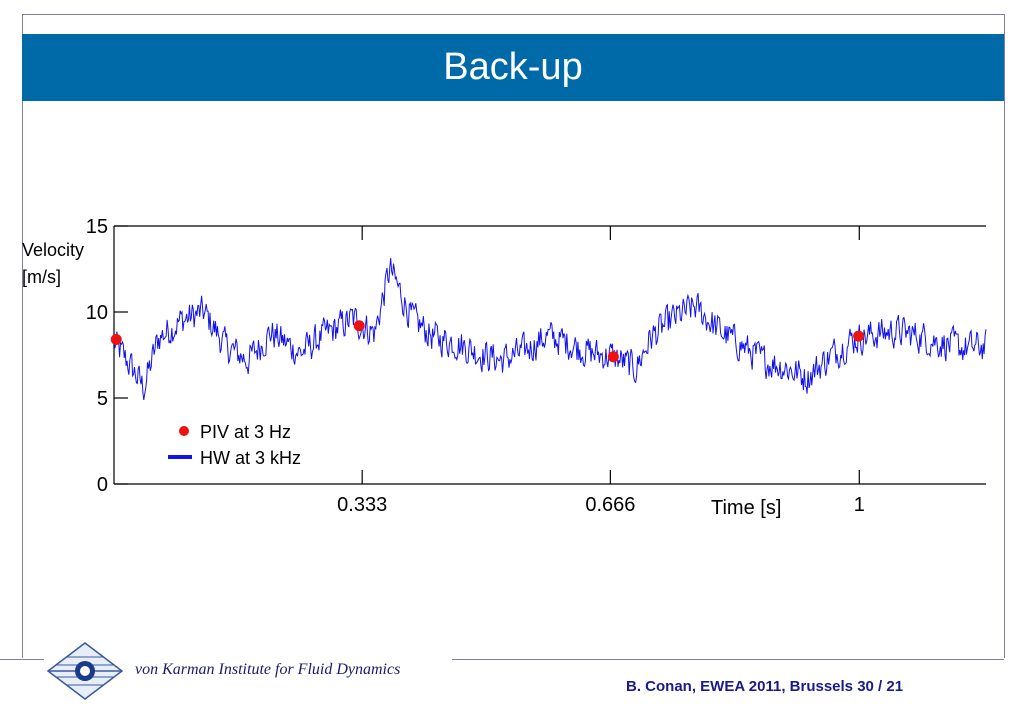  I want to click on footer-reference: B. Conan, EWEA 2011, Brussels 30 / 21, so click(765, 686).